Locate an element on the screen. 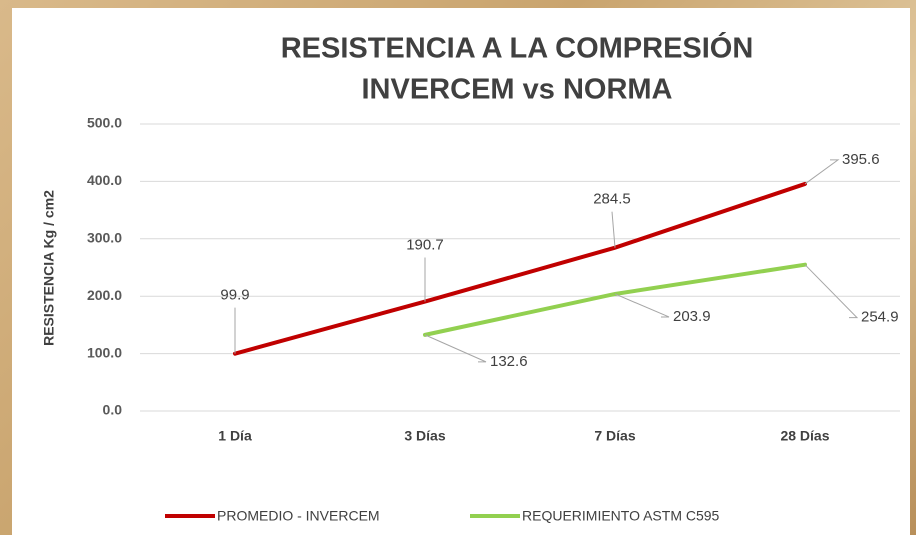  data-label: 395.6 is located at coordinates (861, 159).